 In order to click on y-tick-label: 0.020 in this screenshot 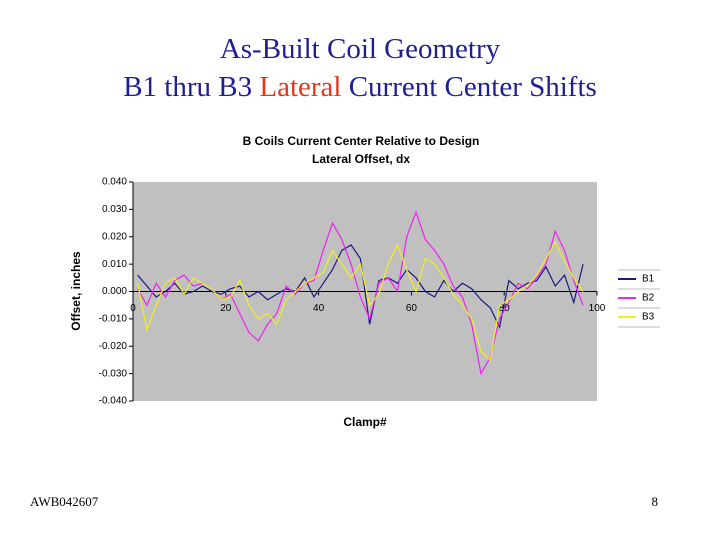, I will do `click(114, 236)`.